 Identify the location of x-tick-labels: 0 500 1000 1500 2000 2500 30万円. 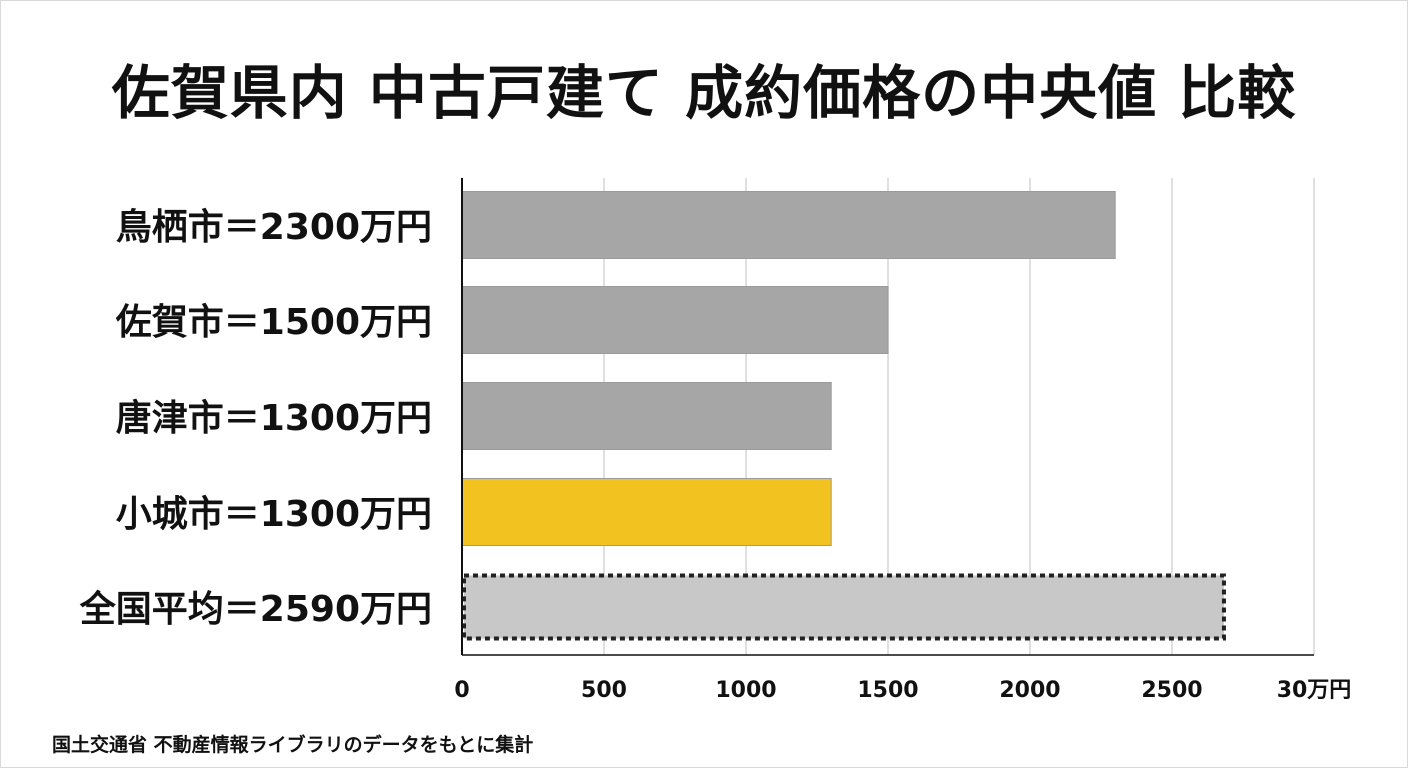
(902, 690).